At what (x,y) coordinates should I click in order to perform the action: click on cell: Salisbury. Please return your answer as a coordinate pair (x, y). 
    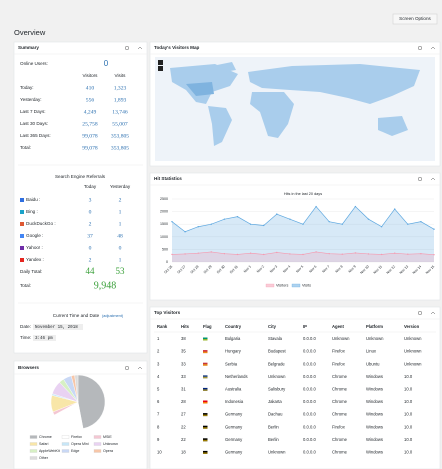
    Looking at the image, I should click on (277, 389).